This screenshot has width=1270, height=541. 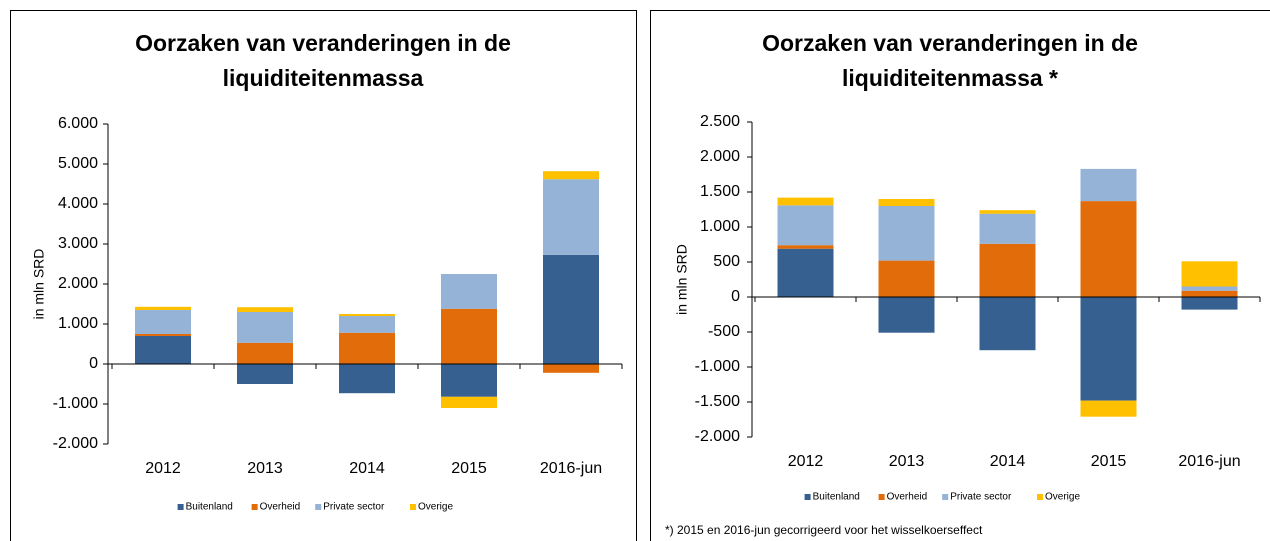 What do you see at coordinates (78, 163) in the screenshot?
I see `y-tick-label: 5.000` at bounding box center [78, 163].